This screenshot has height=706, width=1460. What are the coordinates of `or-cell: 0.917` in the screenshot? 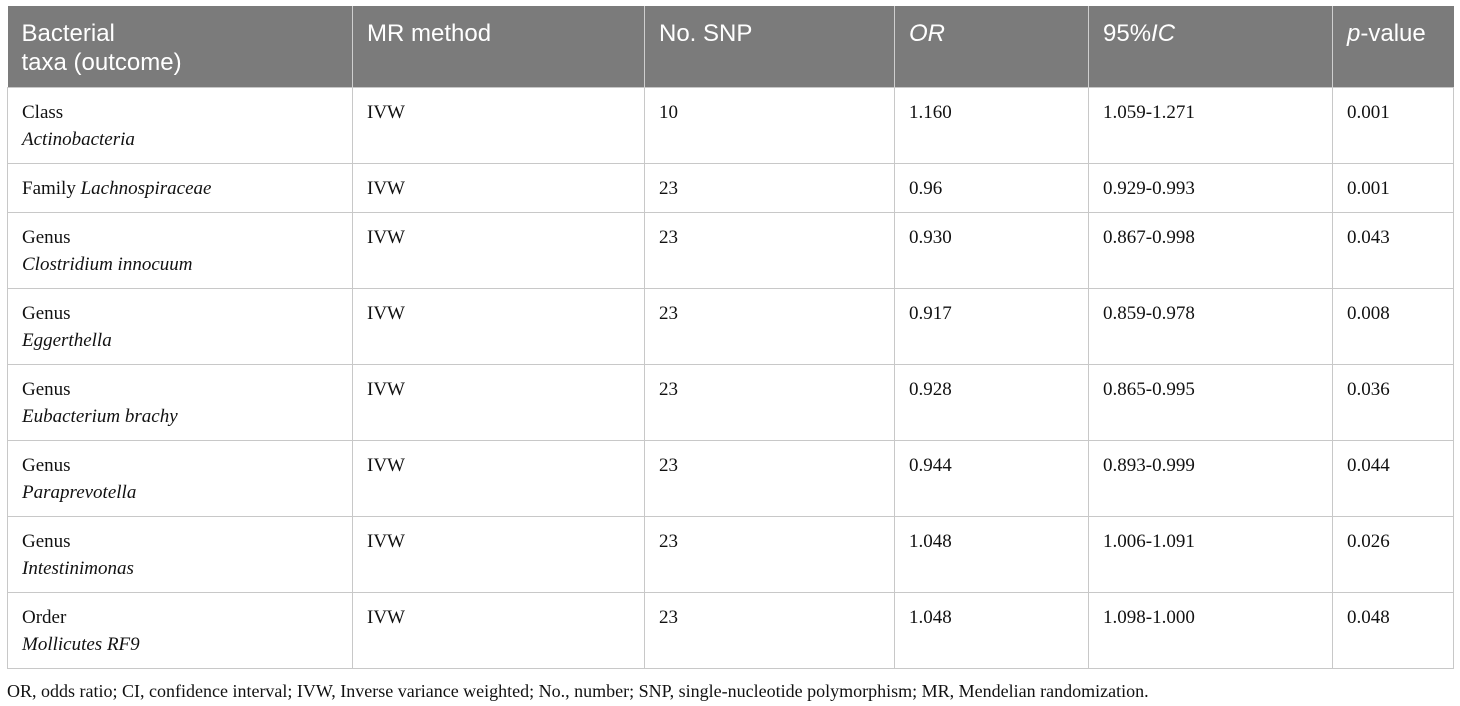 It's located at (991, 326).